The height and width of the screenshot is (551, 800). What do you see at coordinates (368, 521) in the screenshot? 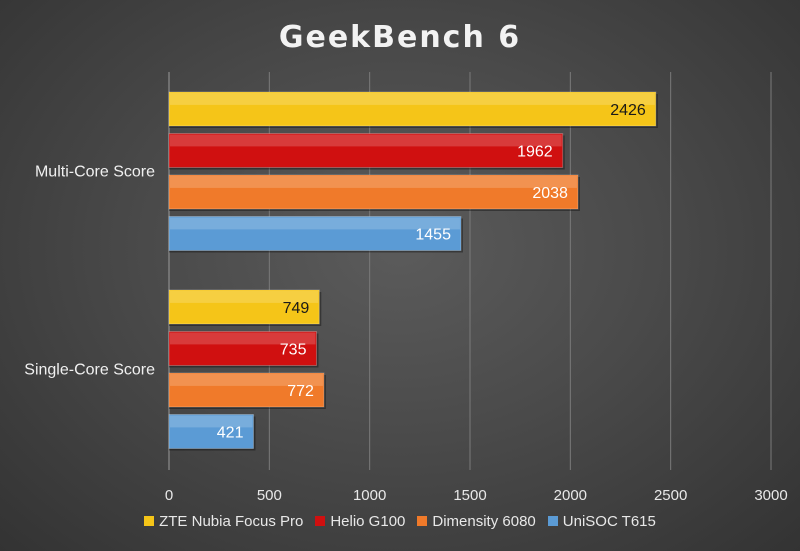
I see `legend-label: Helio G100` at bounding box center [368, 521].